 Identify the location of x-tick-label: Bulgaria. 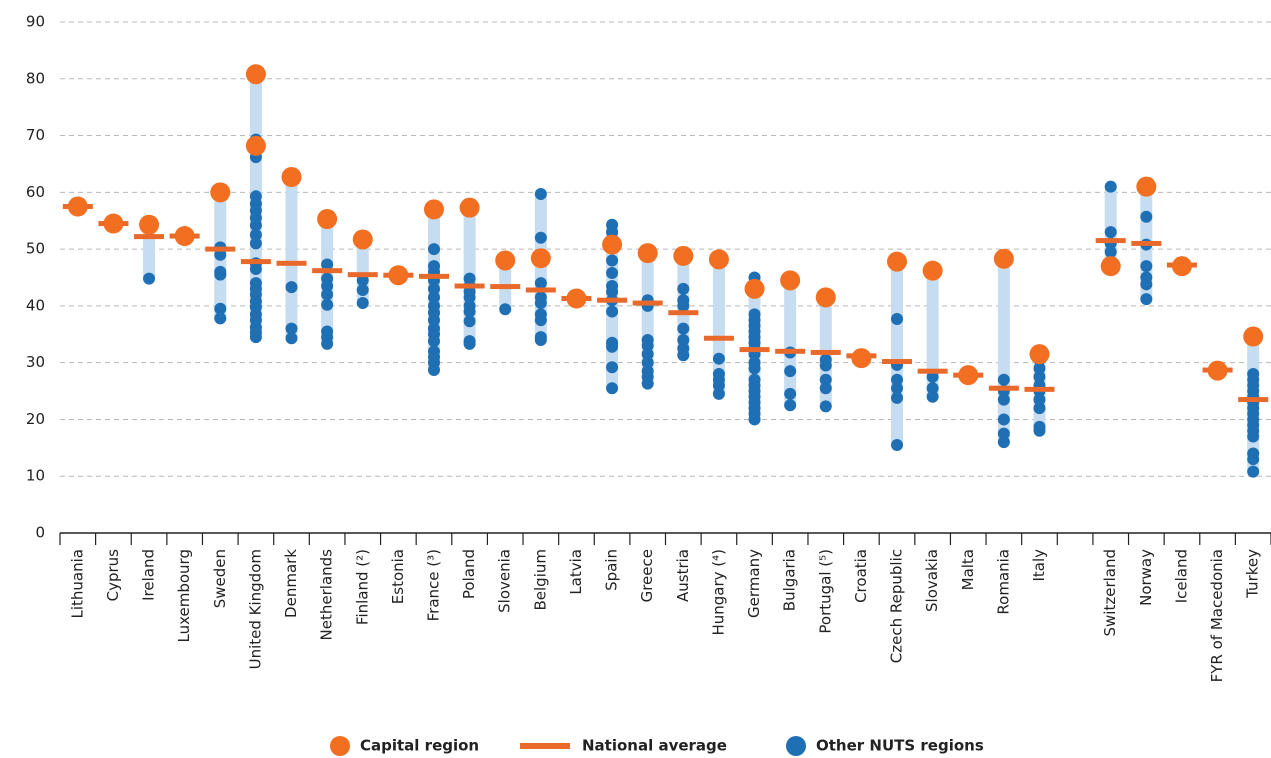
(790, 580).